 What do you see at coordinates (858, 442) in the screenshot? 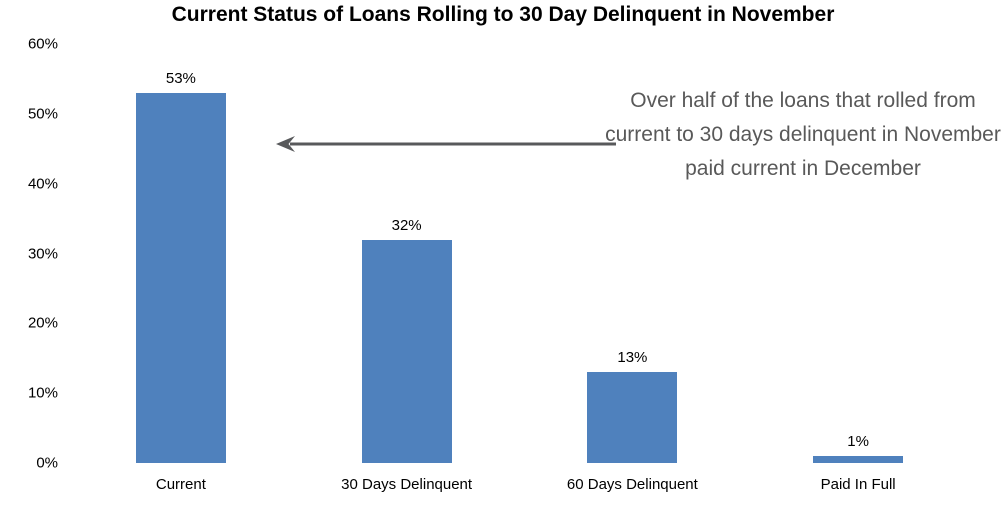
I see `bar-value-label: 1%` at bounding box center [858, 442].